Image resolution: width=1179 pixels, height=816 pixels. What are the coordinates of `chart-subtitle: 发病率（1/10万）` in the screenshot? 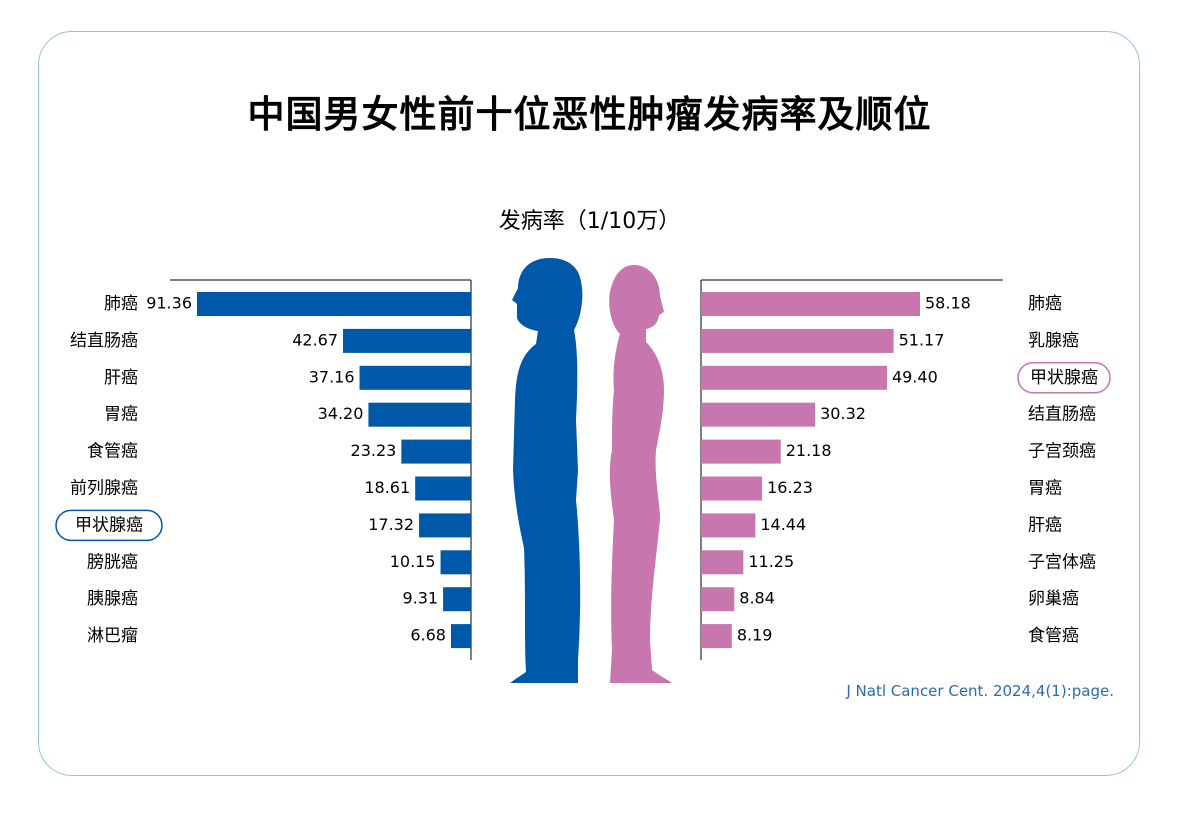 It's located at (589, 221).